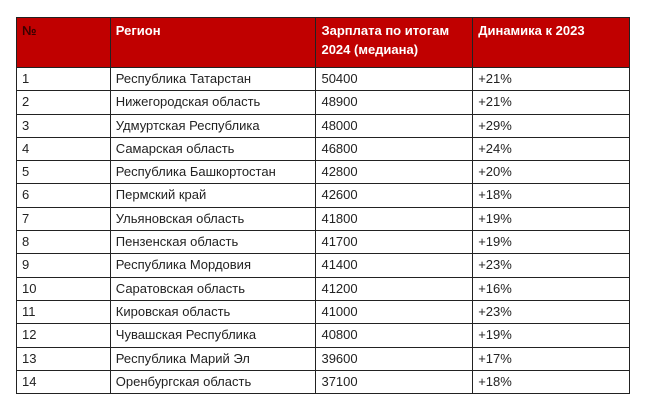 The width and height of the screenshot is (652, 406). What do you see at coordinates (63, 358) in the screenshot?
I see `cell-number: 13` at bounding box center [63, 358].